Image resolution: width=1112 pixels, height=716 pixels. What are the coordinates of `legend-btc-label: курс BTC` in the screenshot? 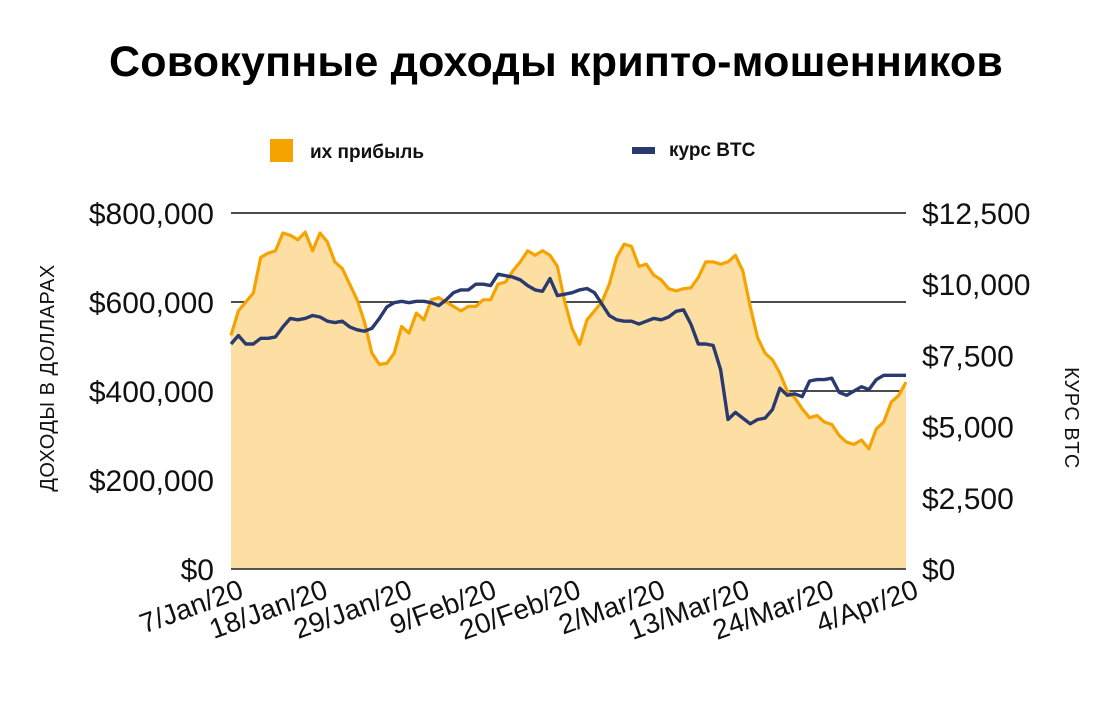 It's located at (712, 150).